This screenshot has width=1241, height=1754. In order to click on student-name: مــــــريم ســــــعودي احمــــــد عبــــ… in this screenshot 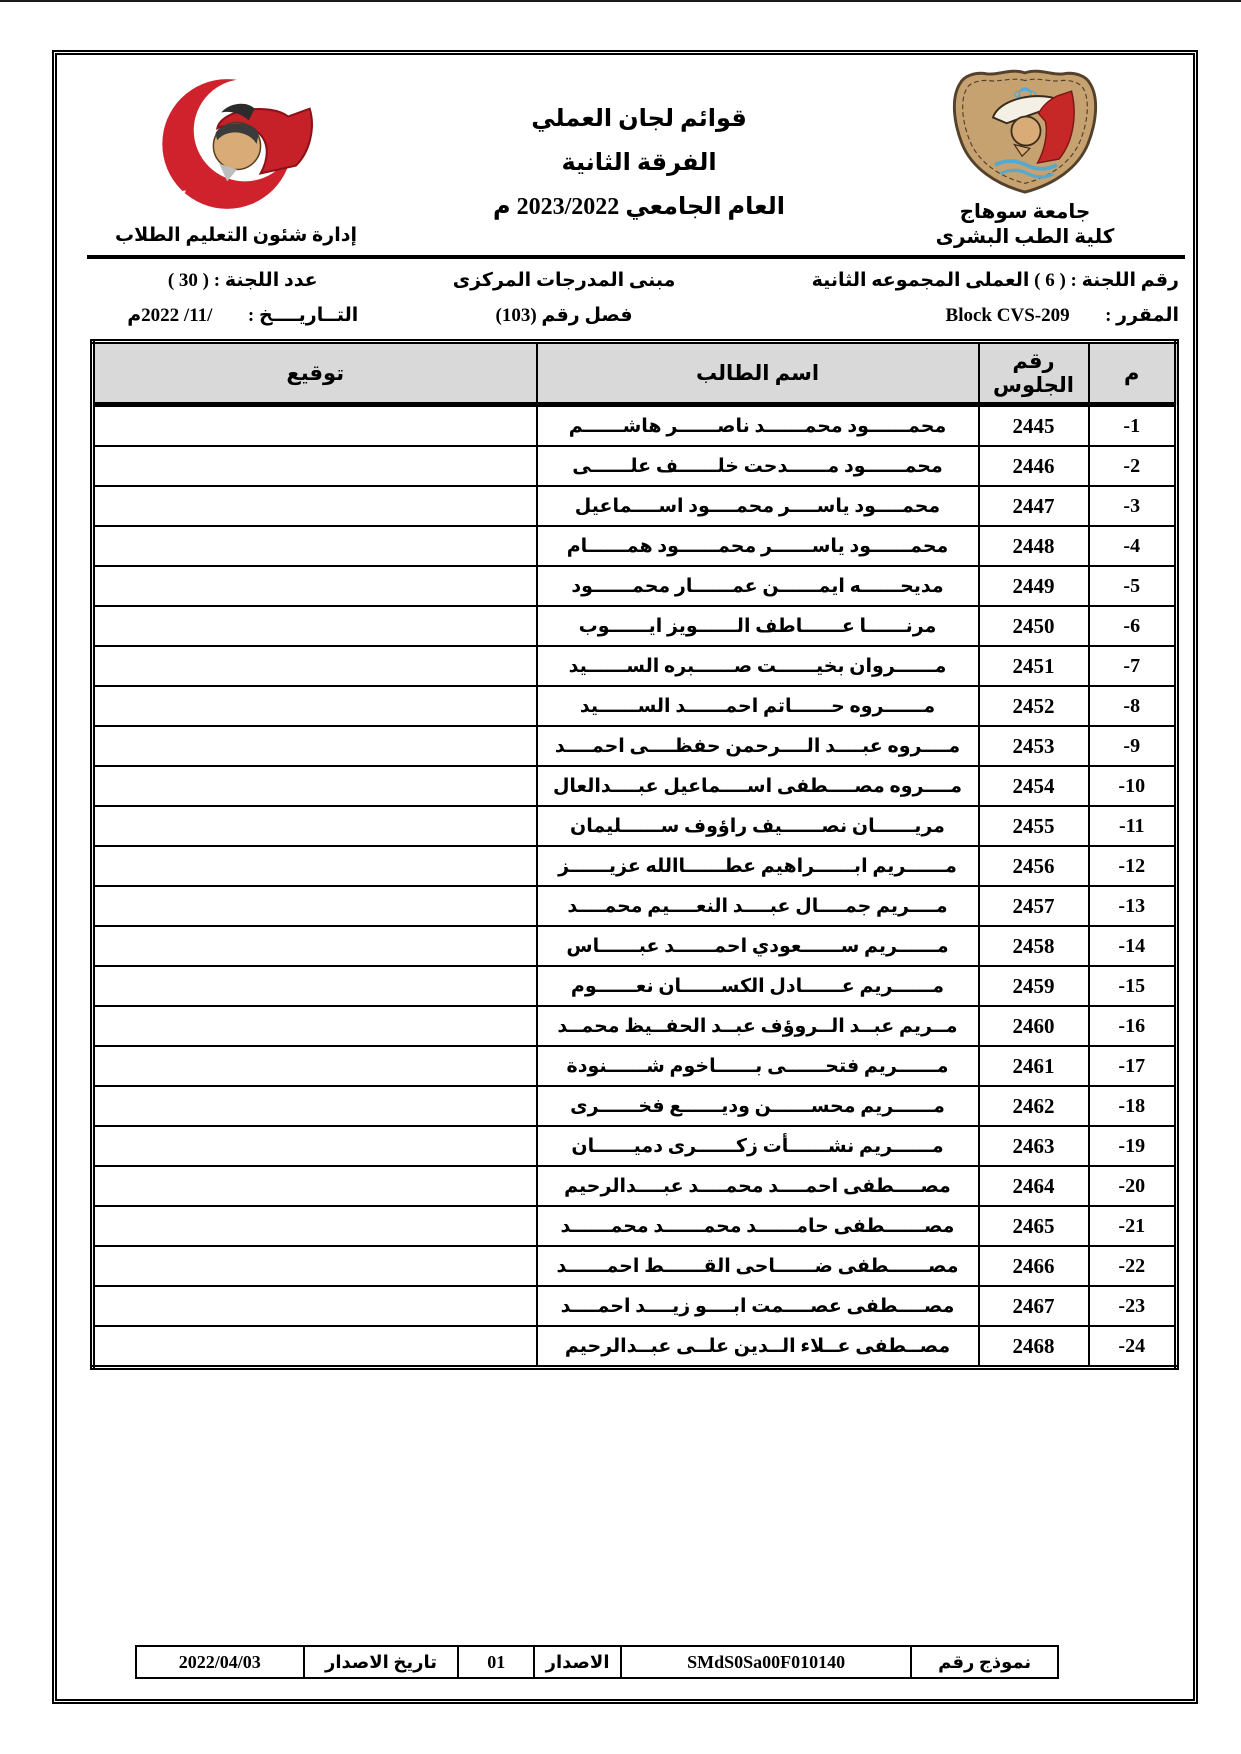, I will do `click(757, 946)`.